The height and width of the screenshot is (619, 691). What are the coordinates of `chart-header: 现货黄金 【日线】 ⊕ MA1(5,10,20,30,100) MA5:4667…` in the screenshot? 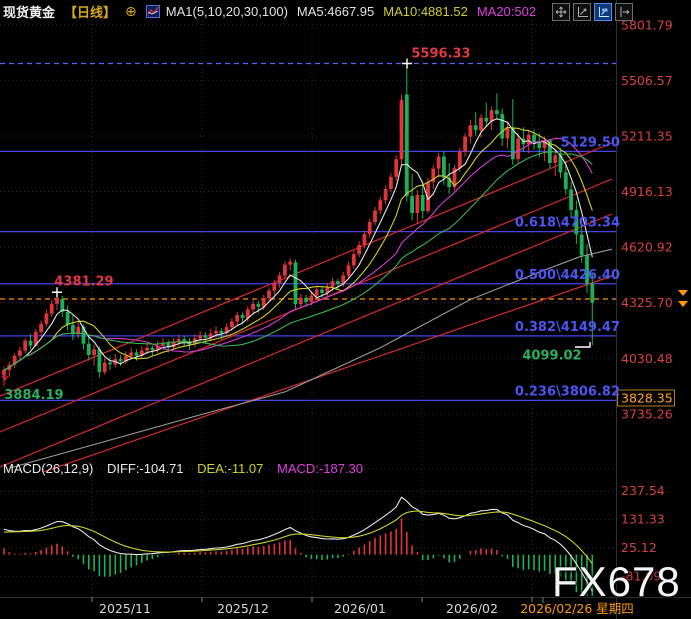 It's located at (345, 11).